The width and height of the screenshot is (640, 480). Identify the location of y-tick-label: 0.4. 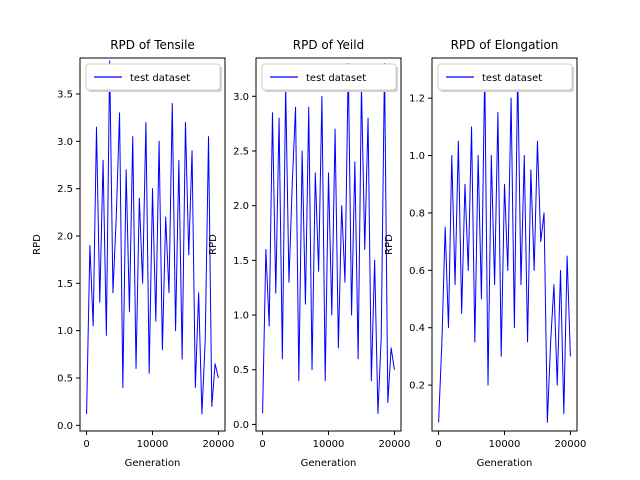
(417, 328).